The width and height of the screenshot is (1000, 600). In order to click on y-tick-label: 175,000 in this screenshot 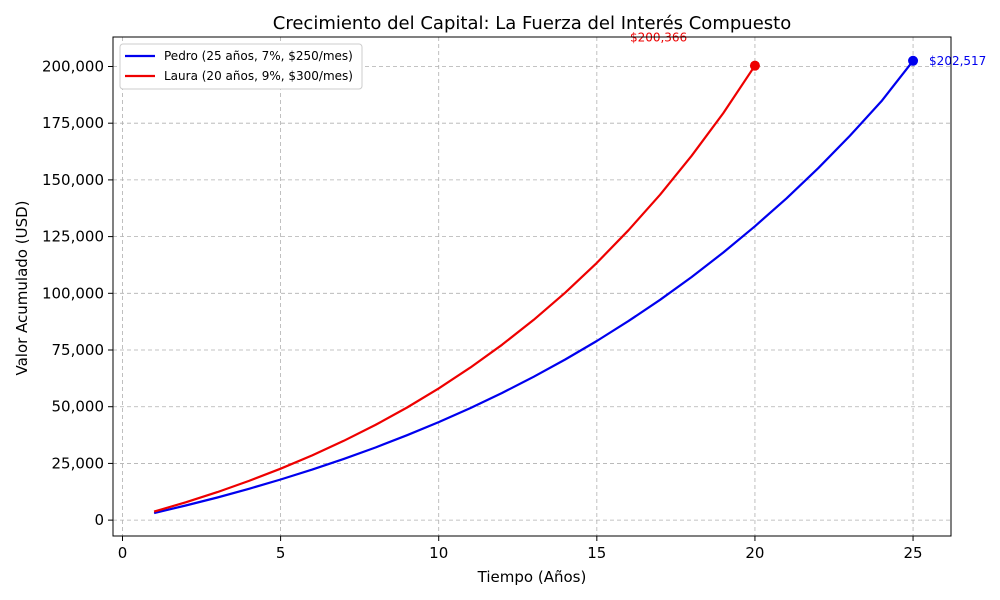, I will do `click(73, 123)`.